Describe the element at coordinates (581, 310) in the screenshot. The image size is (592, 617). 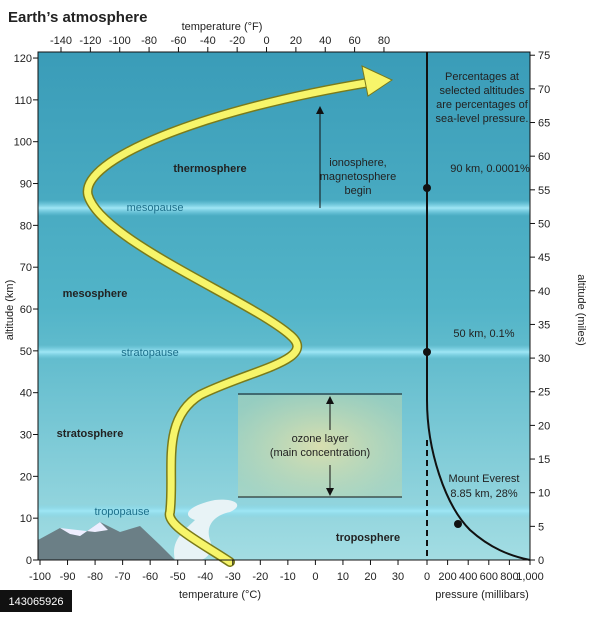
I see `axis-title: altitude (miles)` at that location.